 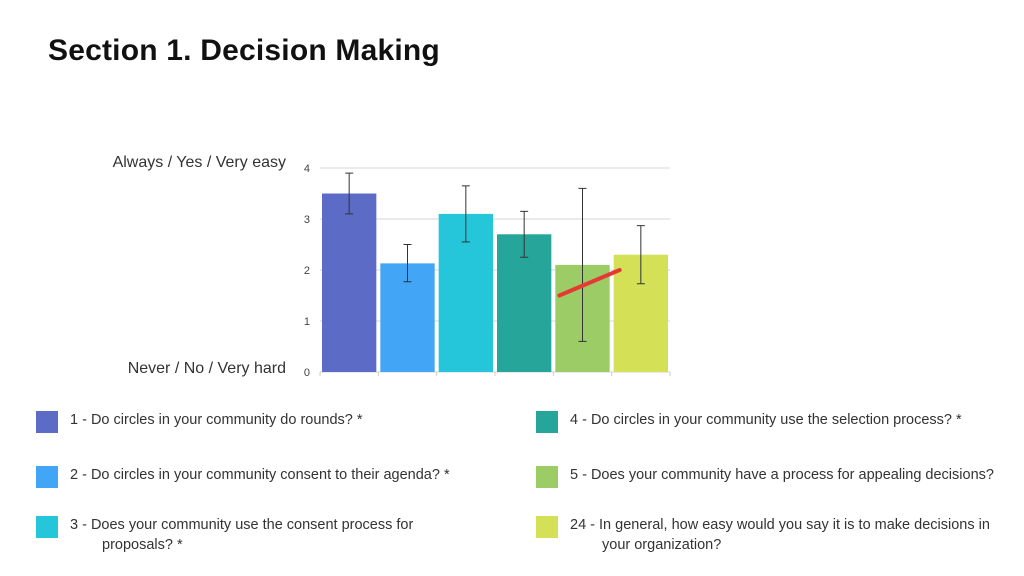 What do you see at coordinates (307, 220) in the screenshot?
I see `y-tick-label-3: 3` at bounding box center [307, 220].